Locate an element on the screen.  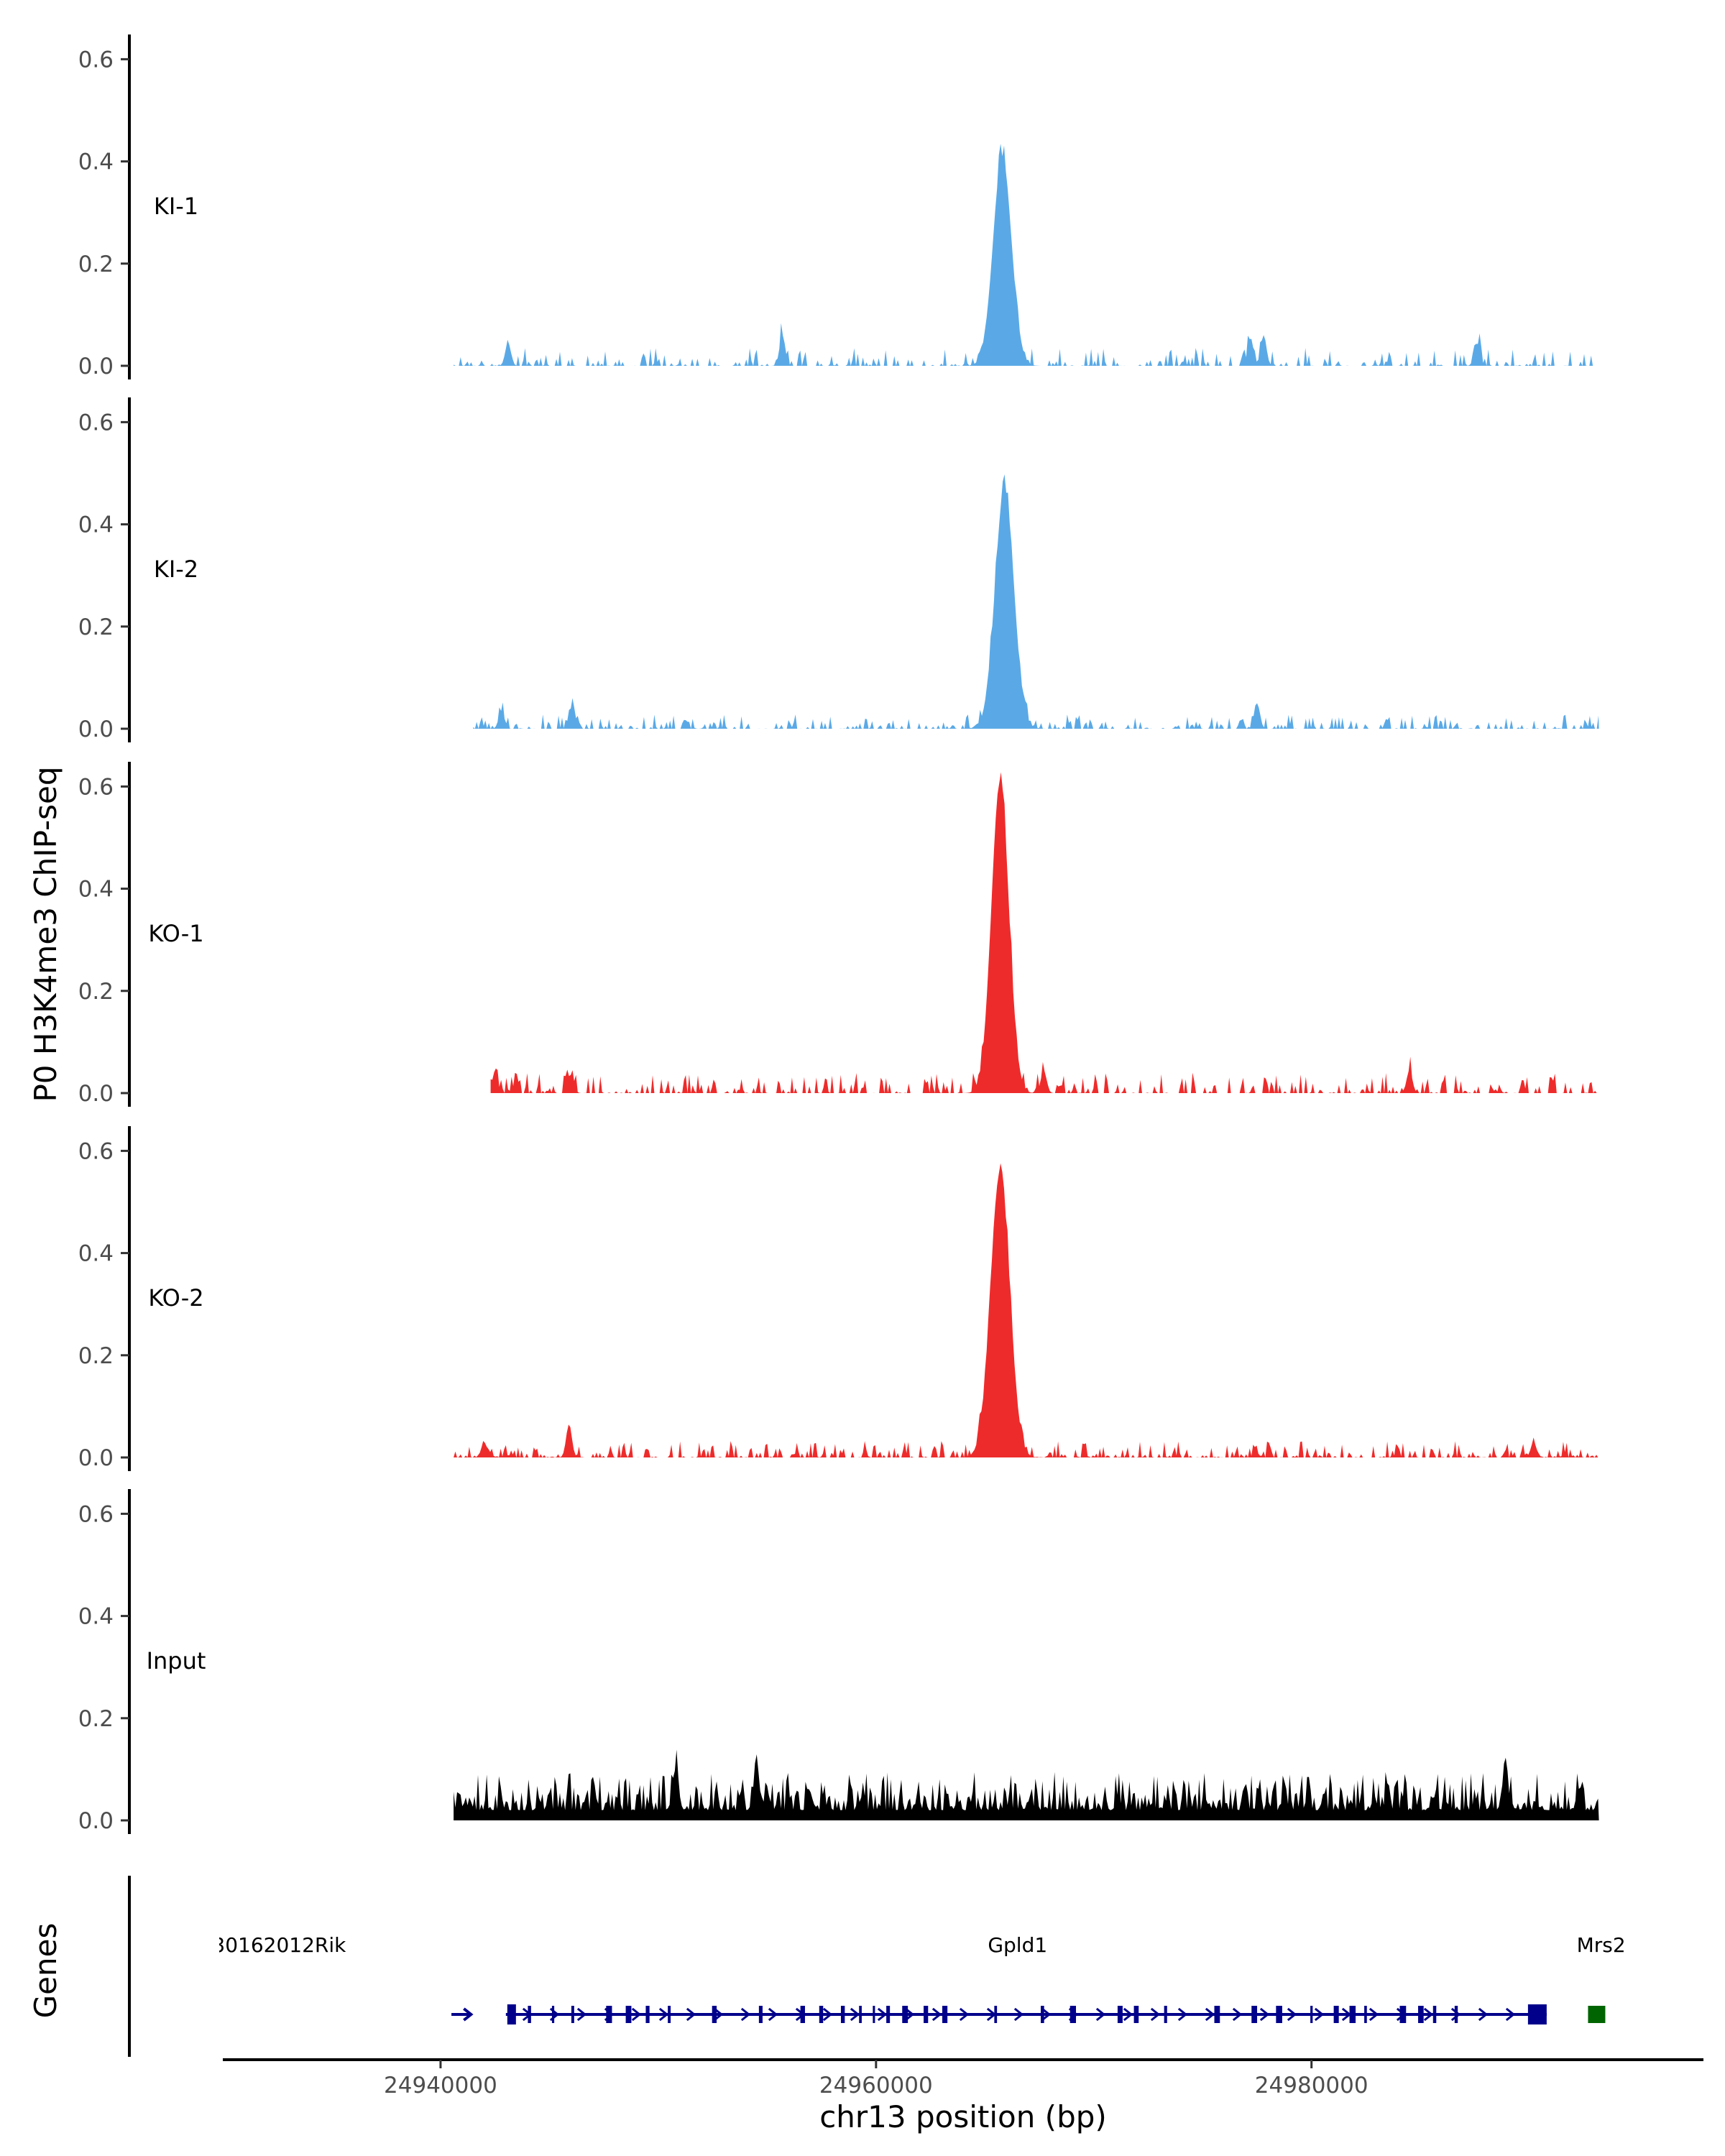
track-ko-2: 0.0 0.2 0.4 0.6 KO-2 is located at coordinates (838, 1299).